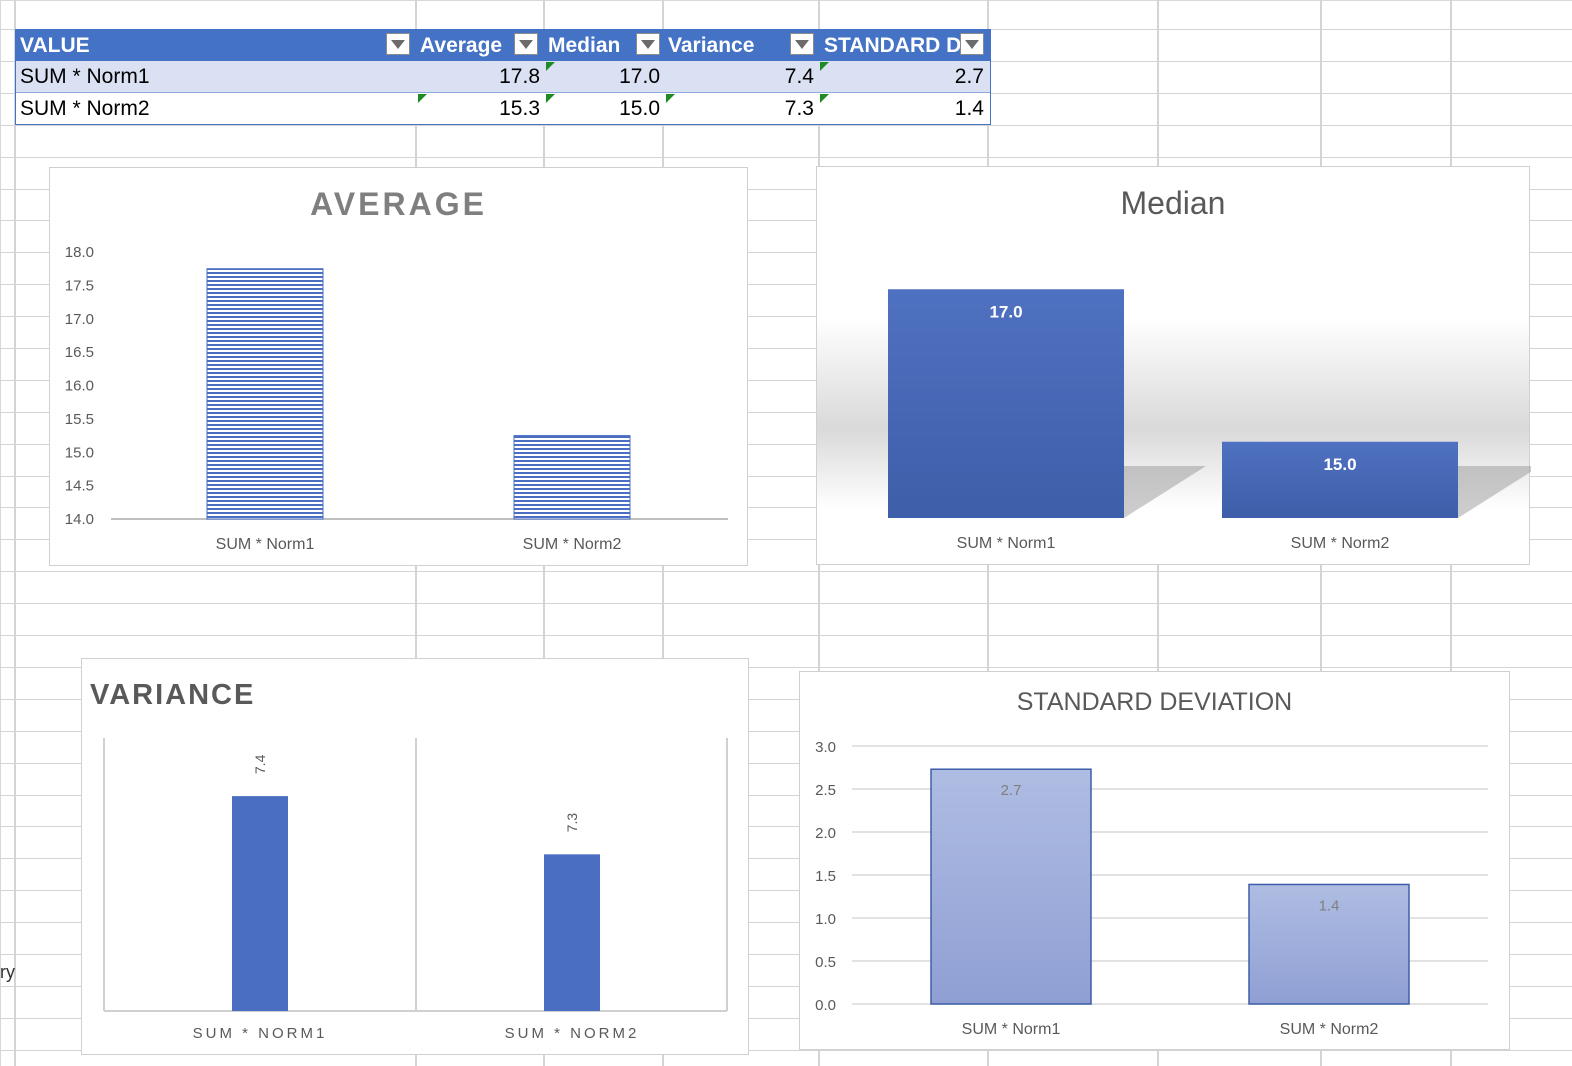 This screenshot has width=1572, height=1066. What do you see at coordinates (584, 45) in the screenshot?
I see `header-median: Median` at bounding box center [584, 45].